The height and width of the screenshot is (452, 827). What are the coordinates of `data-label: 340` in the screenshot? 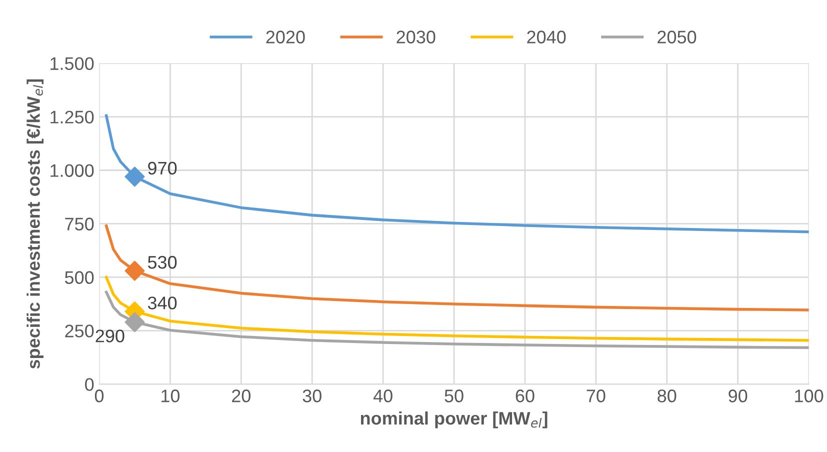 It's located at (162, 303).